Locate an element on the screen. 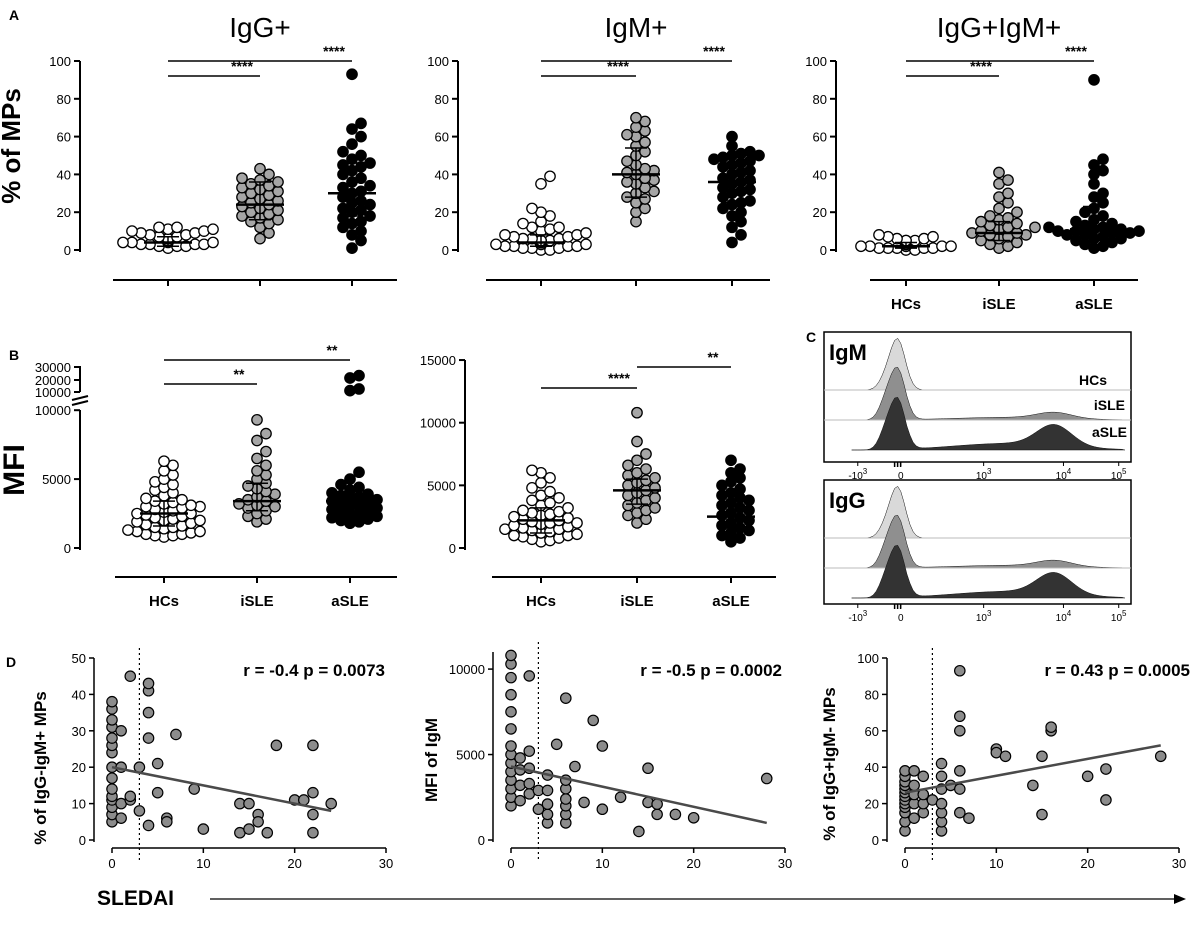  y-axis-label: MFI of IgM is located at coordinates (431, 760).